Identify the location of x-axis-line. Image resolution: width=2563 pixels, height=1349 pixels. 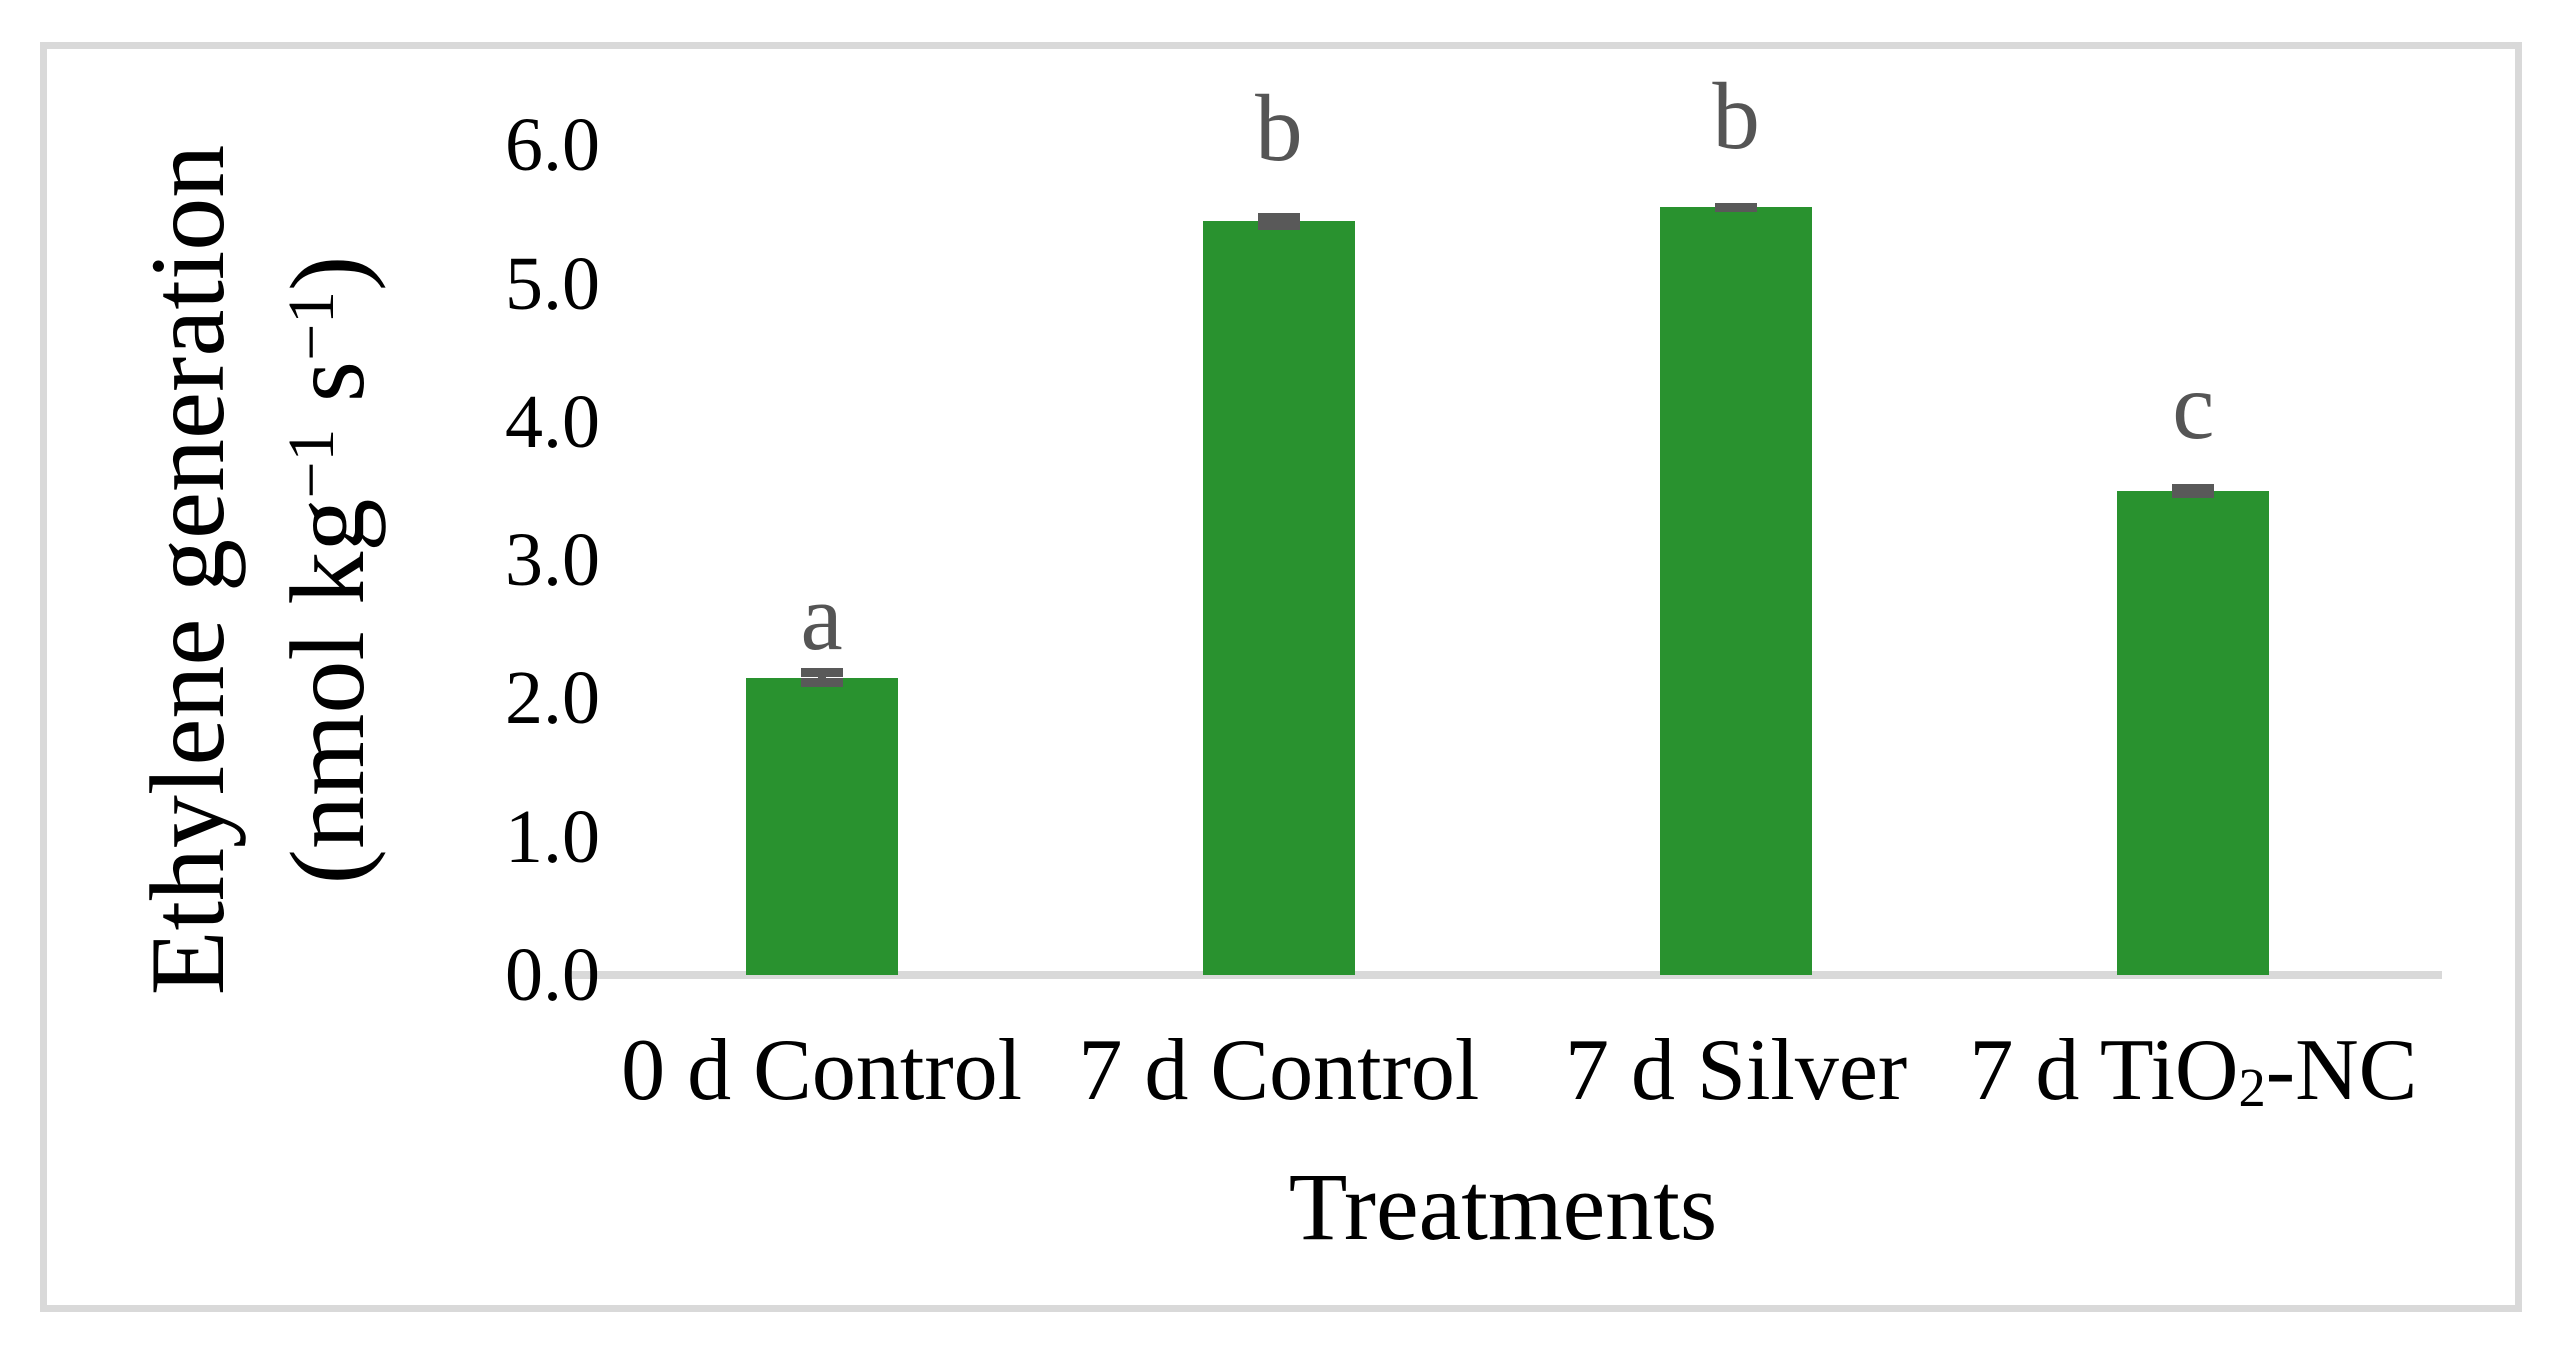
(1505, 975).